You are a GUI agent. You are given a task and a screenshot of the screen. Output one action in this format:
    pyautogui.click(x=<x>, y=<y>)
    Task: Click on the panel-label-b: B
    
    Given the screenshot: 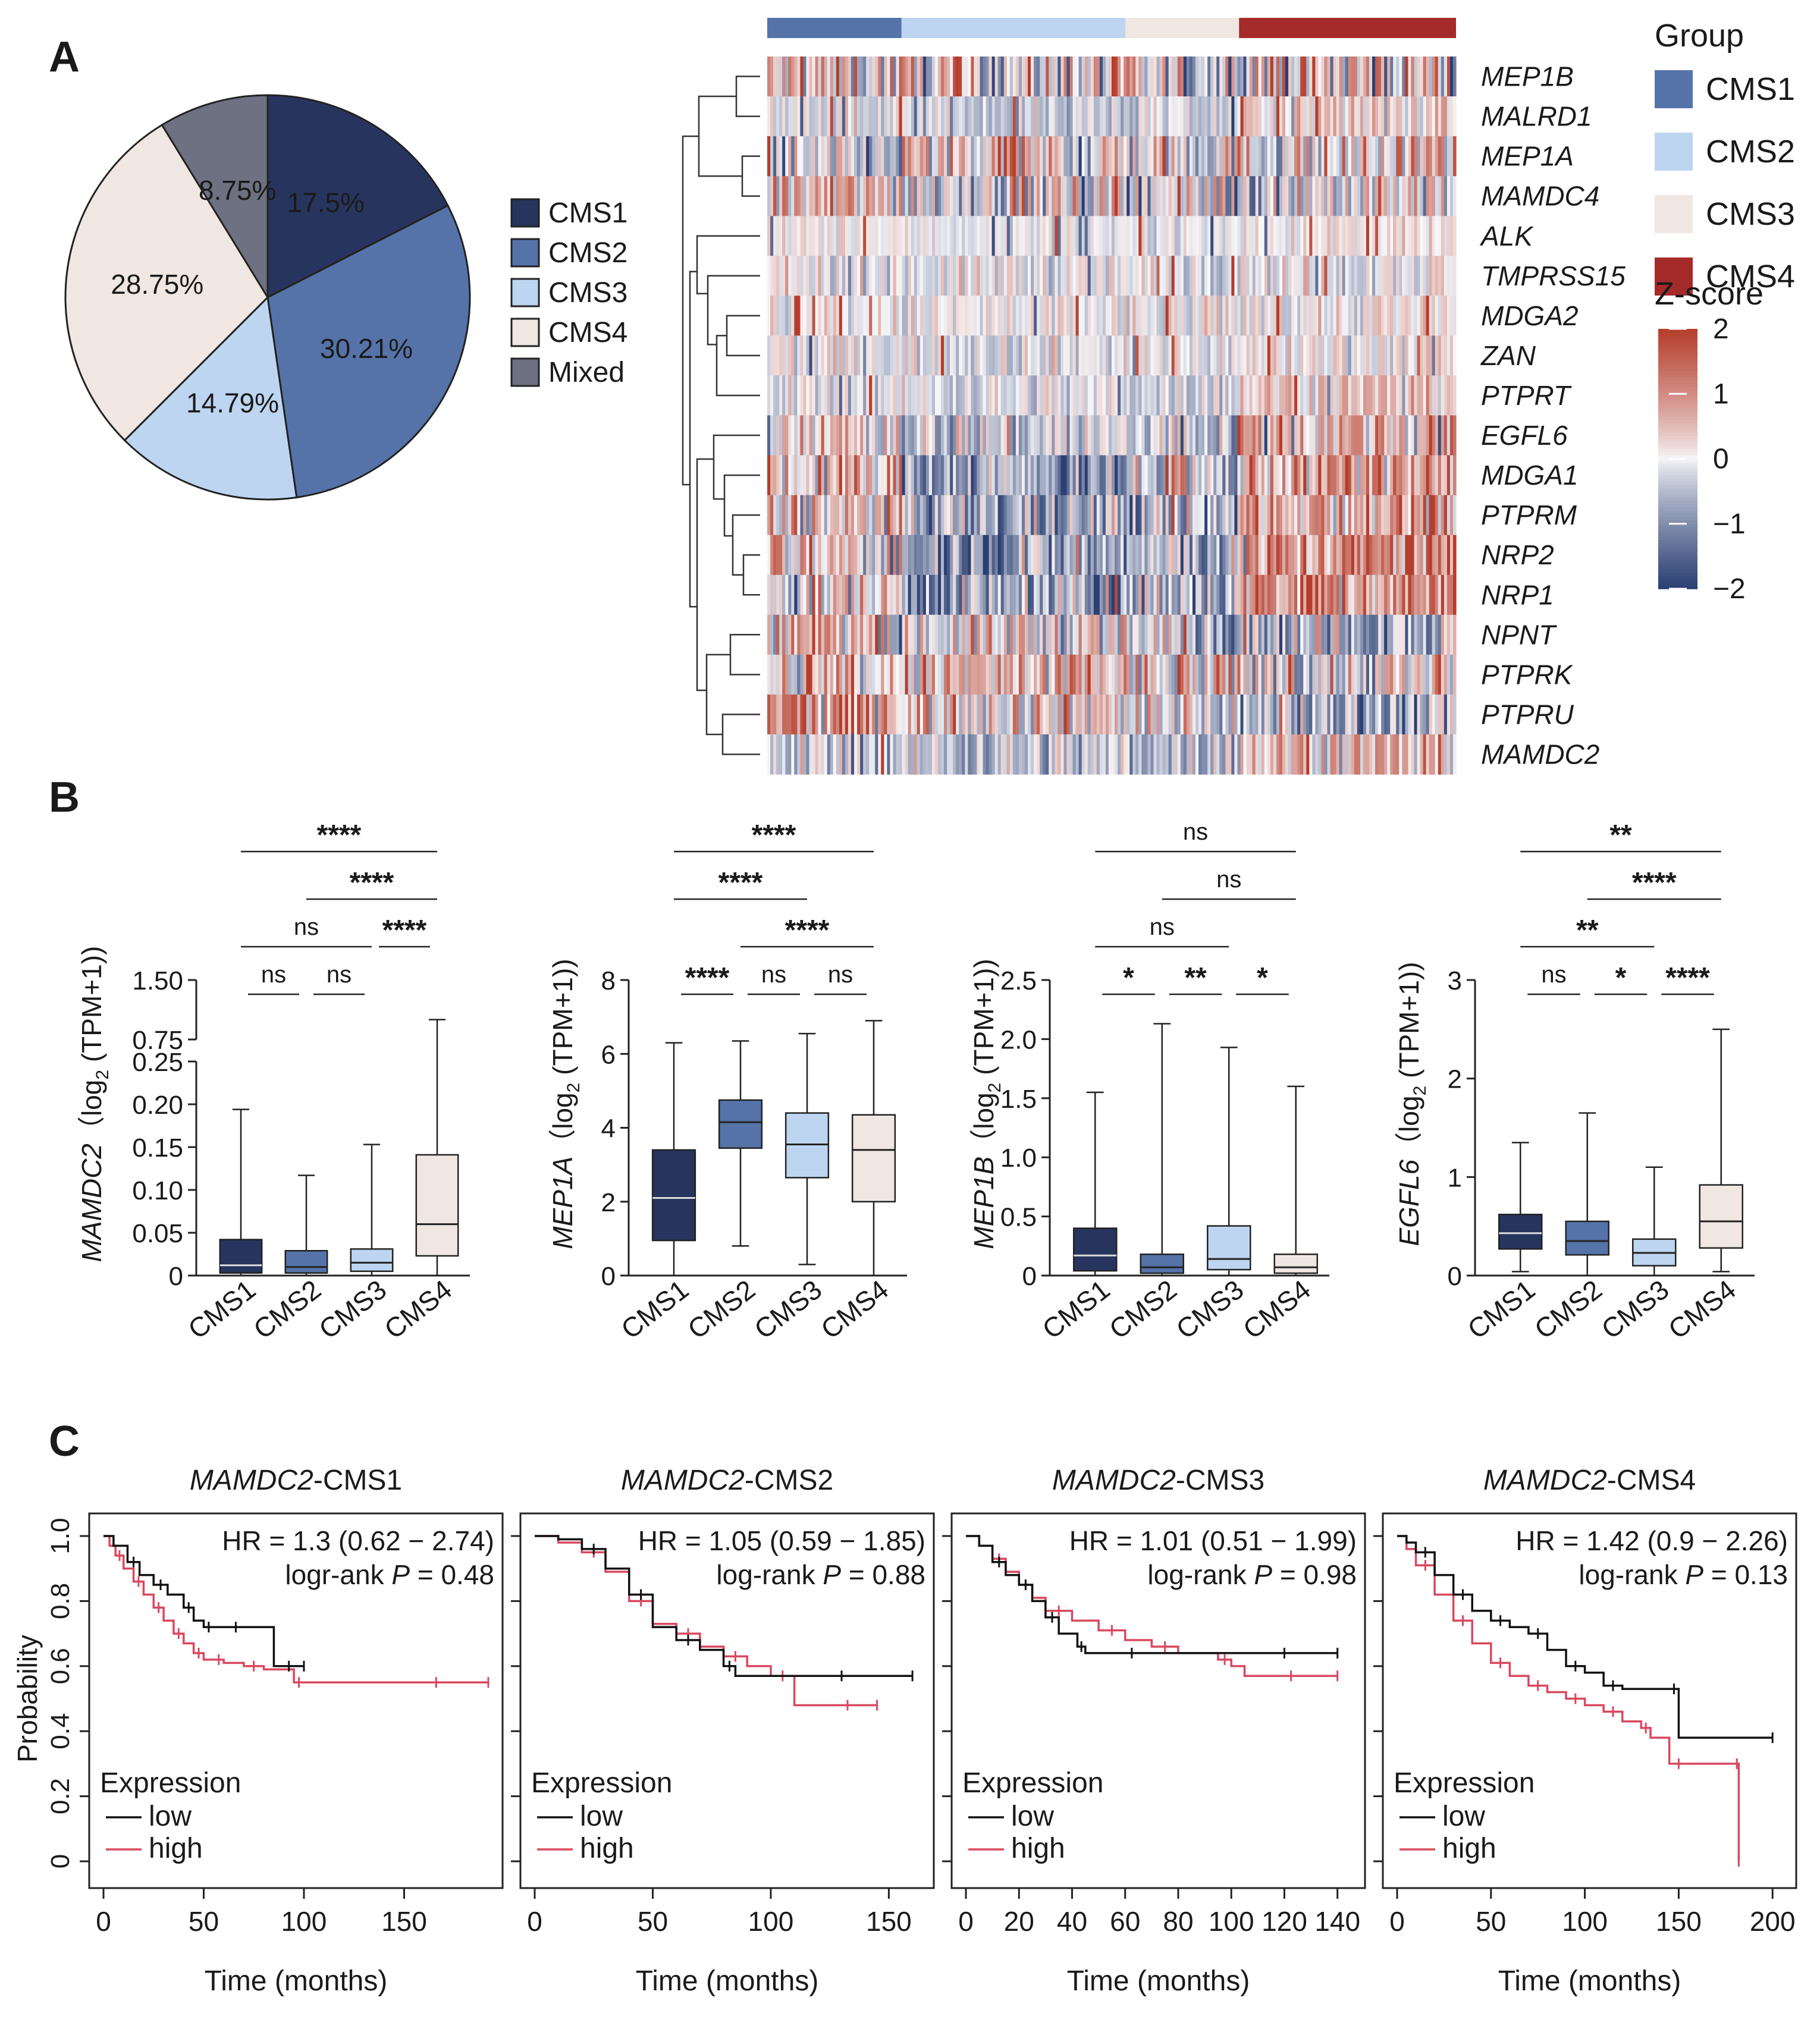 What is the action you would take?
    pyautogui.click(x=64, y=797)
    